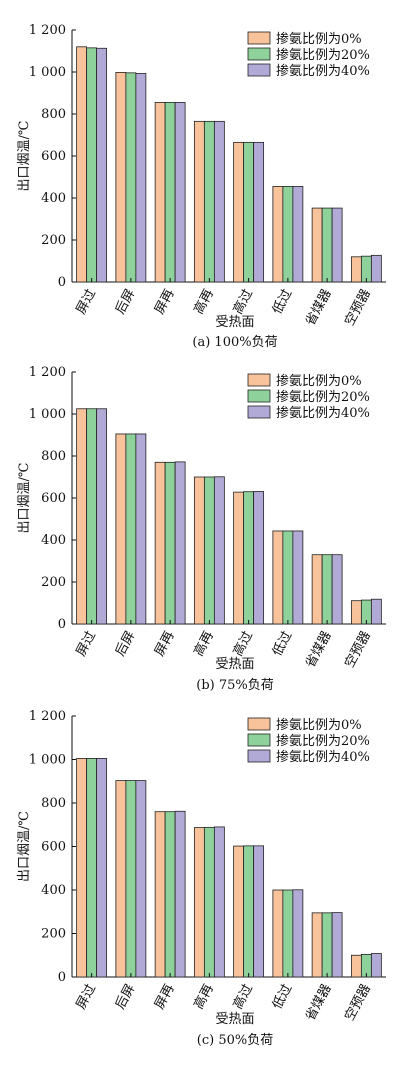  Describe the element at coordinates (282, 302) in the screenshot. I see `x-tick-label: 低过` at that location.